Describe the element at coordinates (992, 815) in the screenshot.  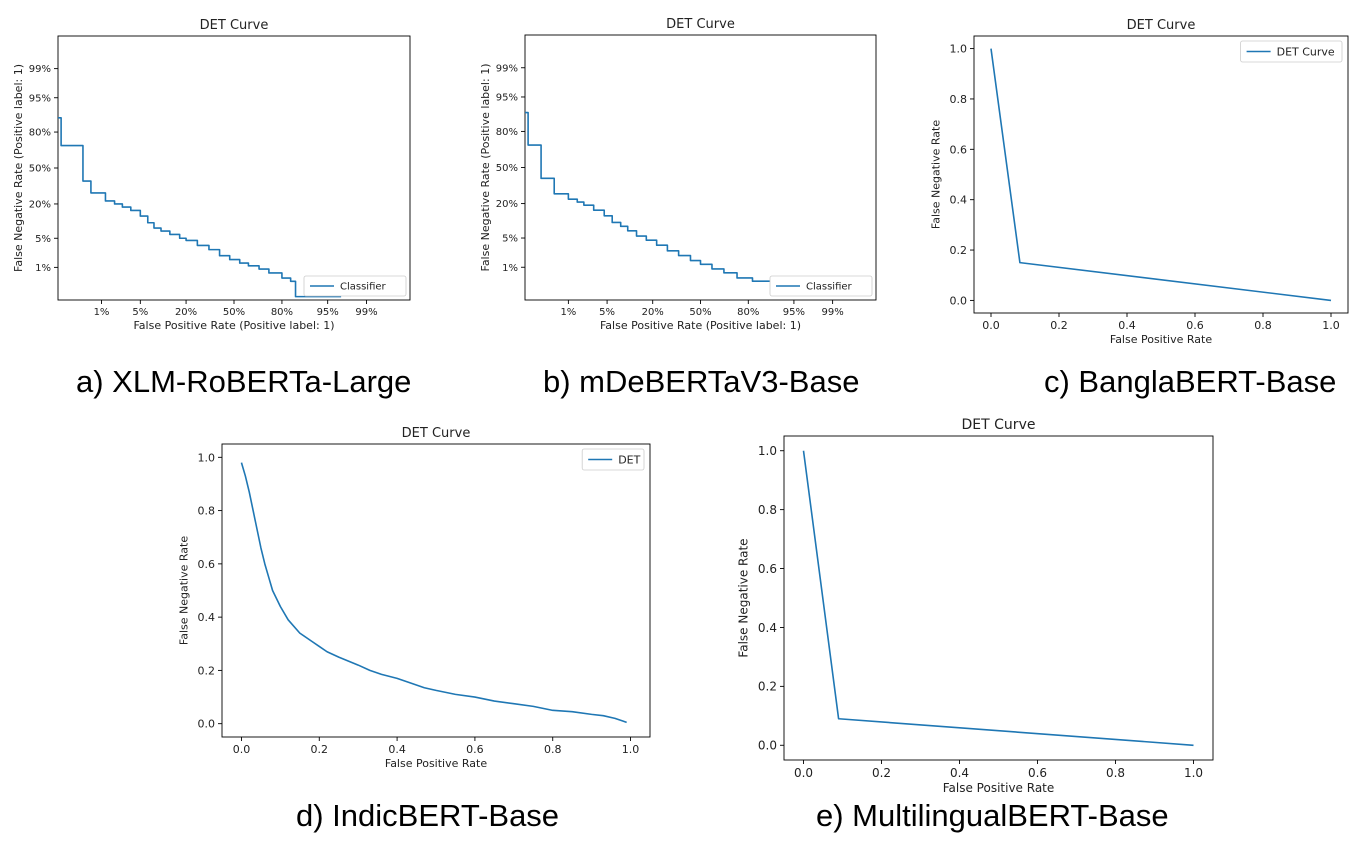
I see `caption-e: e) MultilingualBERT-Base` at that location.